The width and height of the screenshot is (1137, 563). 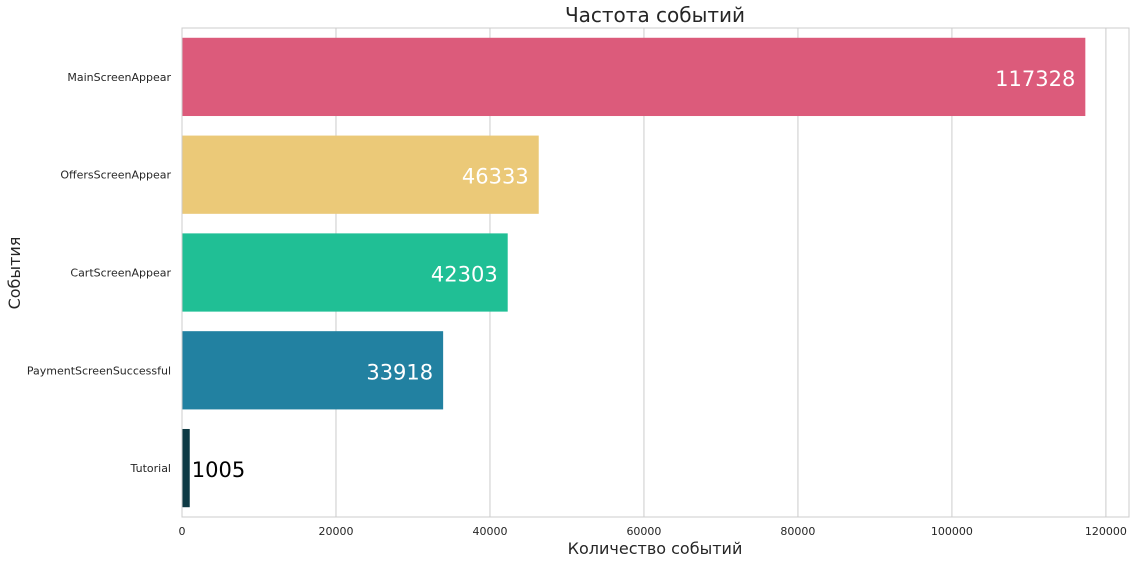 What do you see at coordinates (119, 77) in the screenshot?
I see `y-tick-label: MainScreenAppear` at bounding box center [119, 77].